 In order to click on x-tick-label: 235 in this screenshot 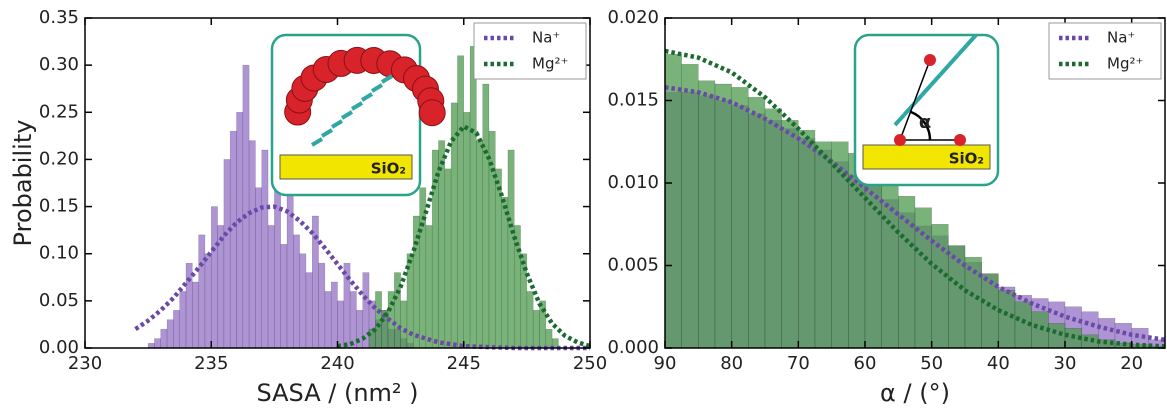, I will do `click(211, 363)`.